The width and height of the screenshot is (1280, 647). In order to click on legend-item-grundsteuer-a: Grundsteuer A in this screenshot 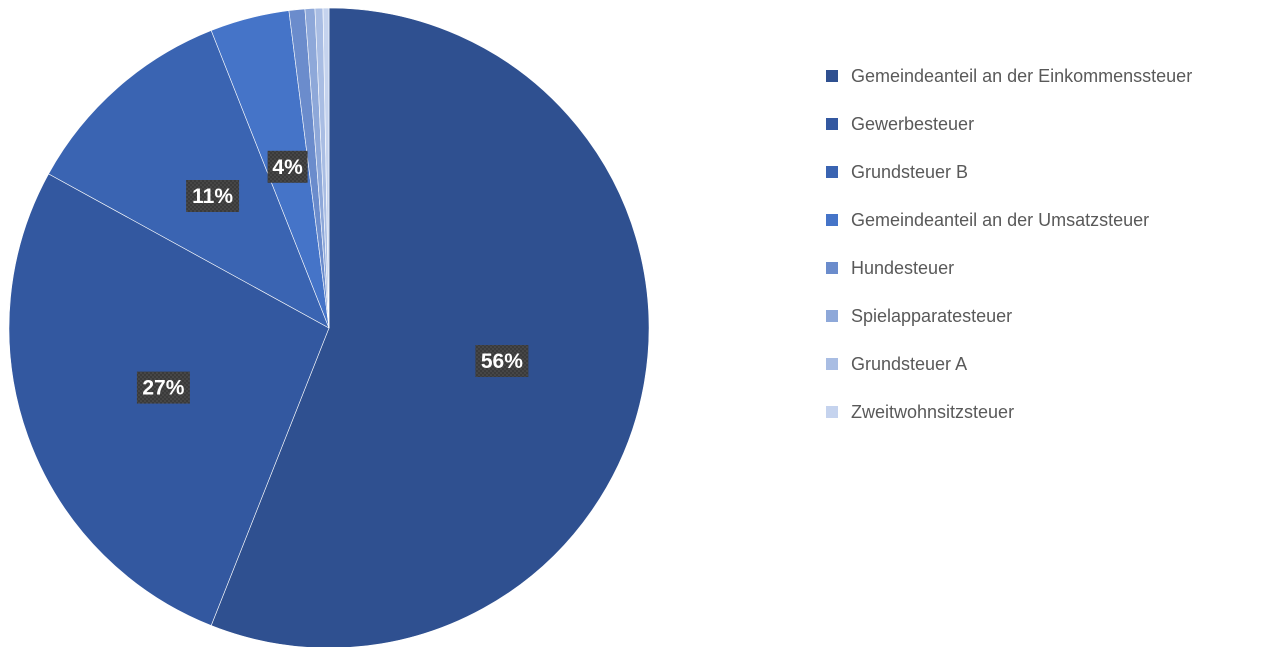, I will do `click(896, 364)`.